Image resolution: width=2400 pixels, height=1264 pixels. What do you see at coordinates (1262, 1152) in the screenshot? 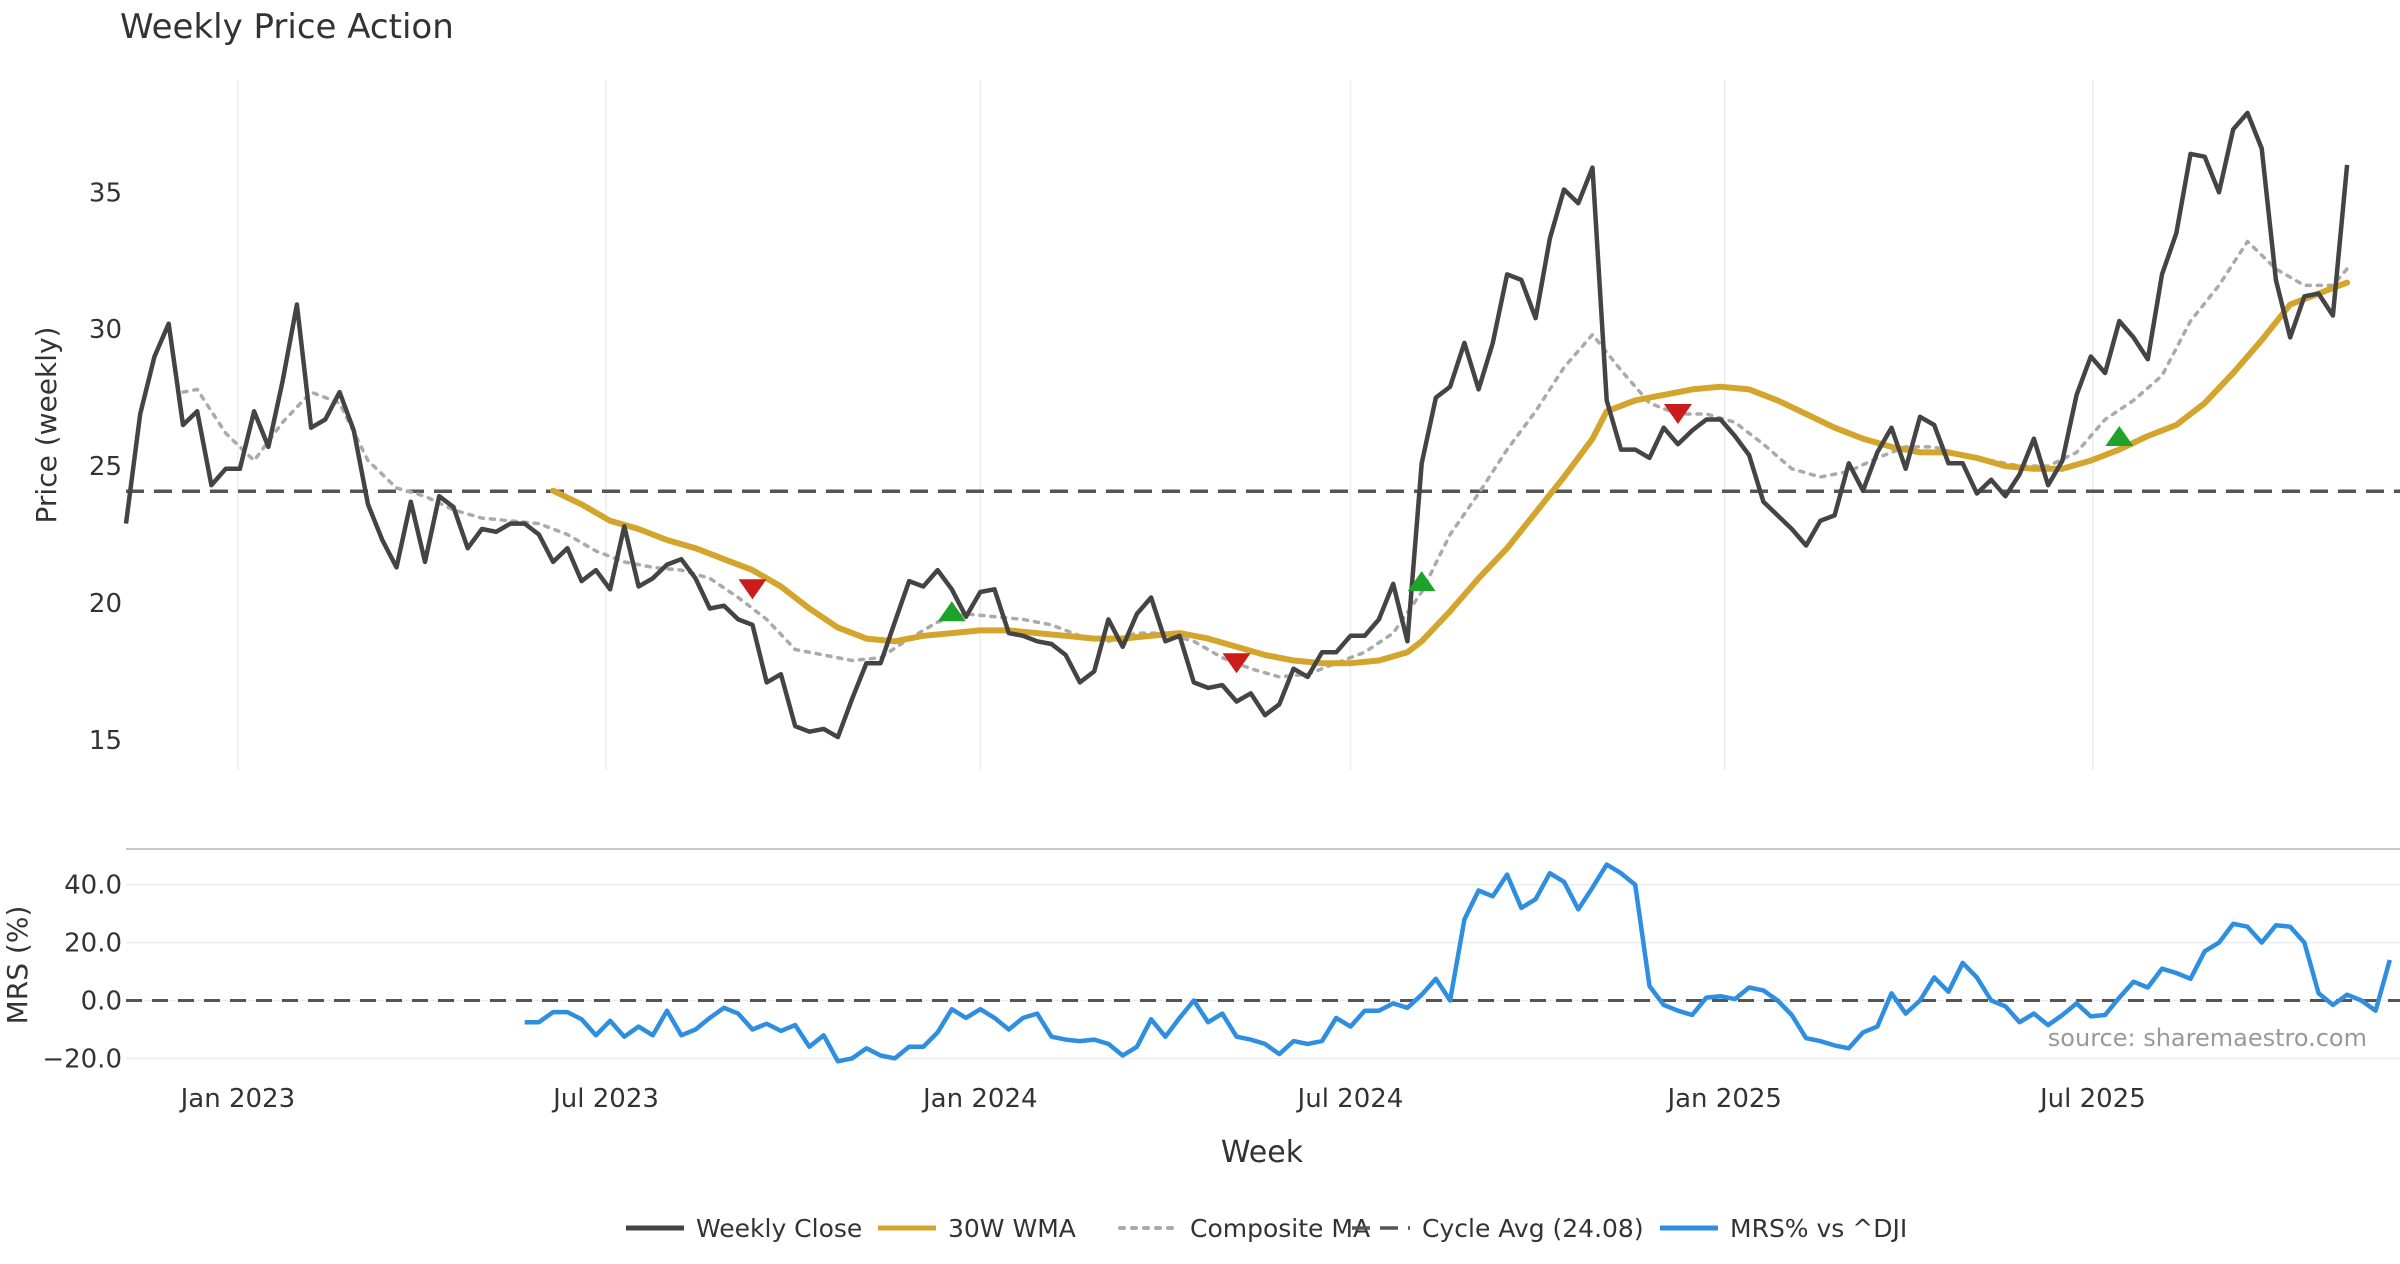
I see `x-axis-label: Week` at bounding box center [1262, 1152].